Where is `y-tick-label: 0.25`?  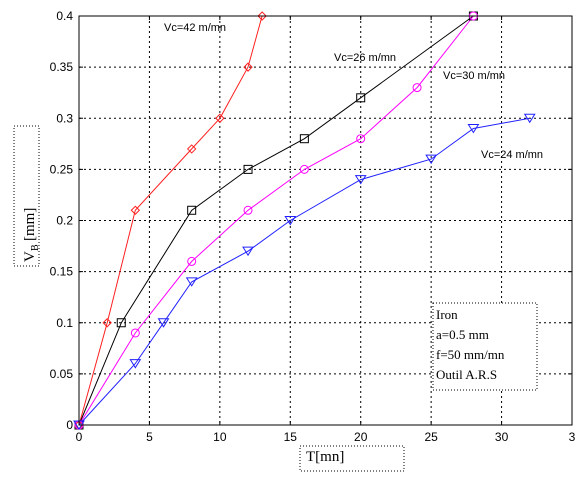
y-tick-label: 0.25 is located at coordinates (62, 169).